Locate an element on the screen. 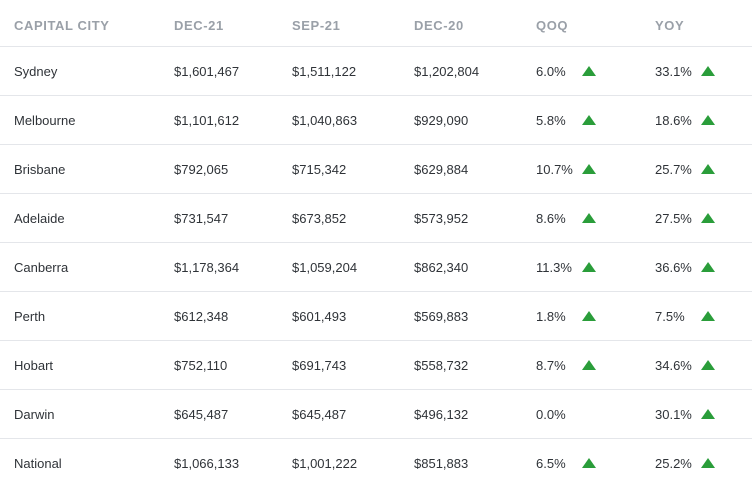 The width and height of the screenshot is (752, 487). table-row: Darwin $645,487 $645,487 $496,132 0.0% 30.1% is located at coordinates (376, 414).